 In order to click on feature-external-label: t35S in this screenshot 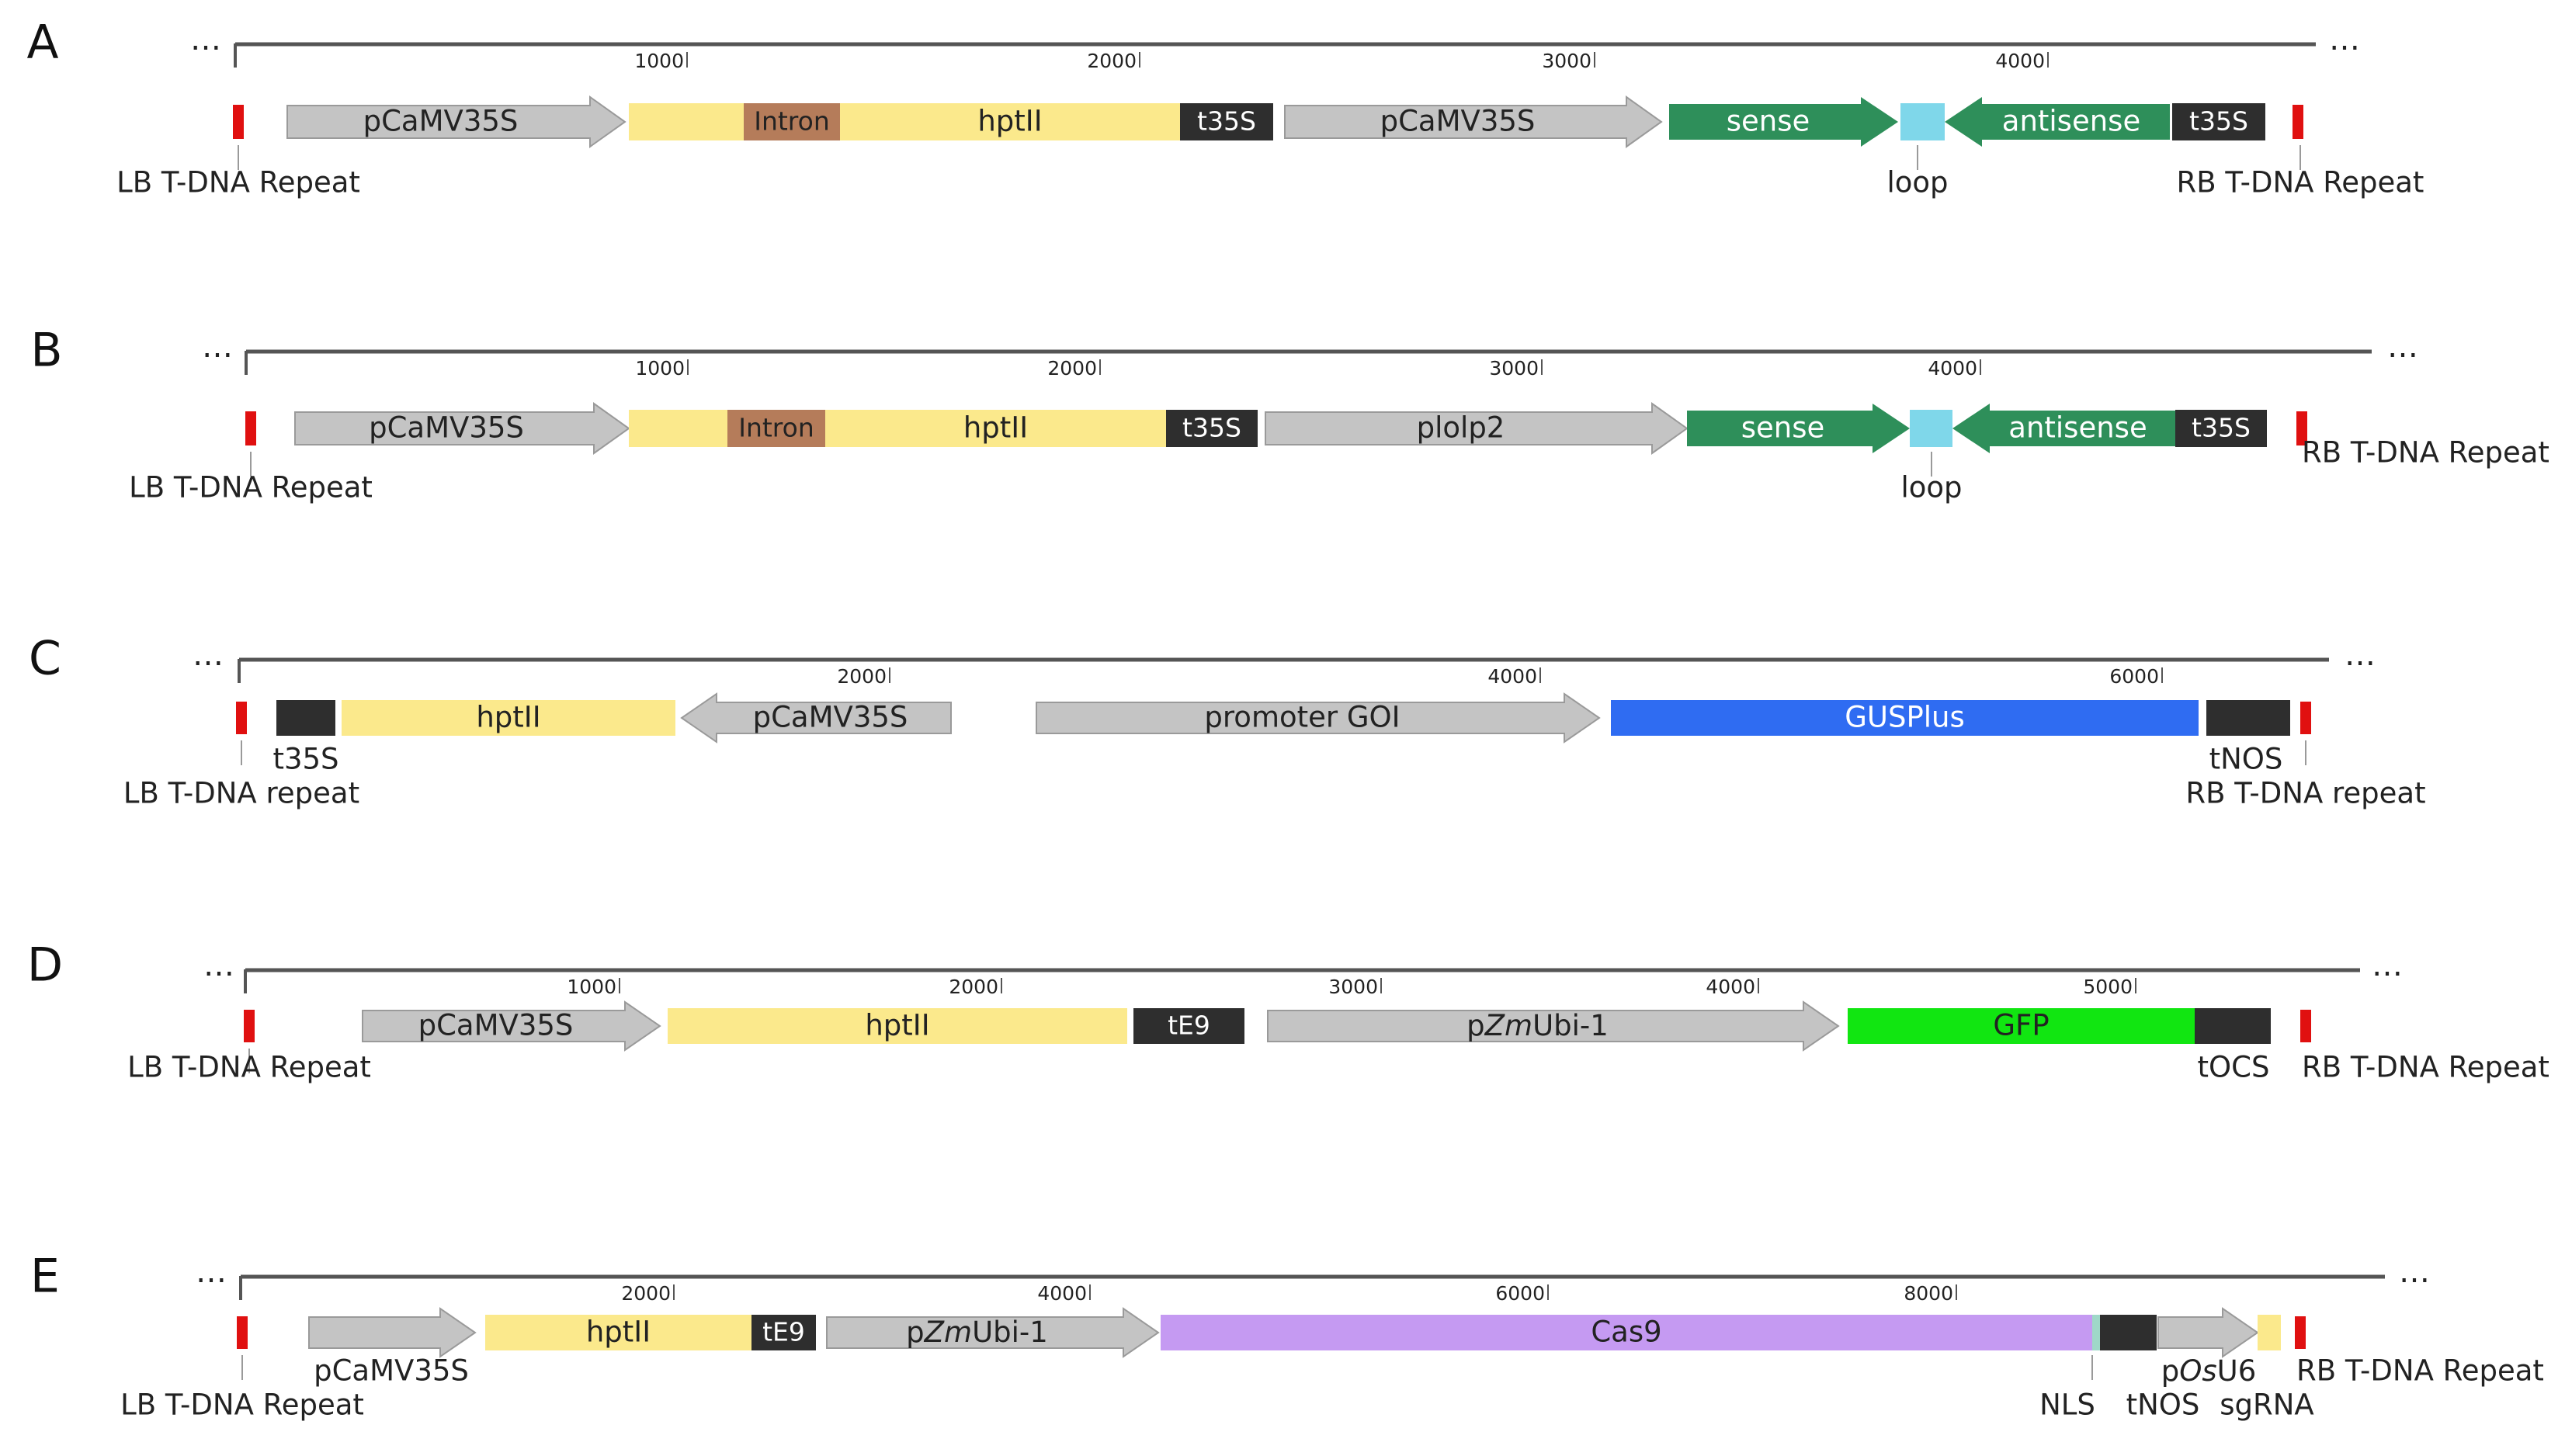, I will do `click(305, 760)`.